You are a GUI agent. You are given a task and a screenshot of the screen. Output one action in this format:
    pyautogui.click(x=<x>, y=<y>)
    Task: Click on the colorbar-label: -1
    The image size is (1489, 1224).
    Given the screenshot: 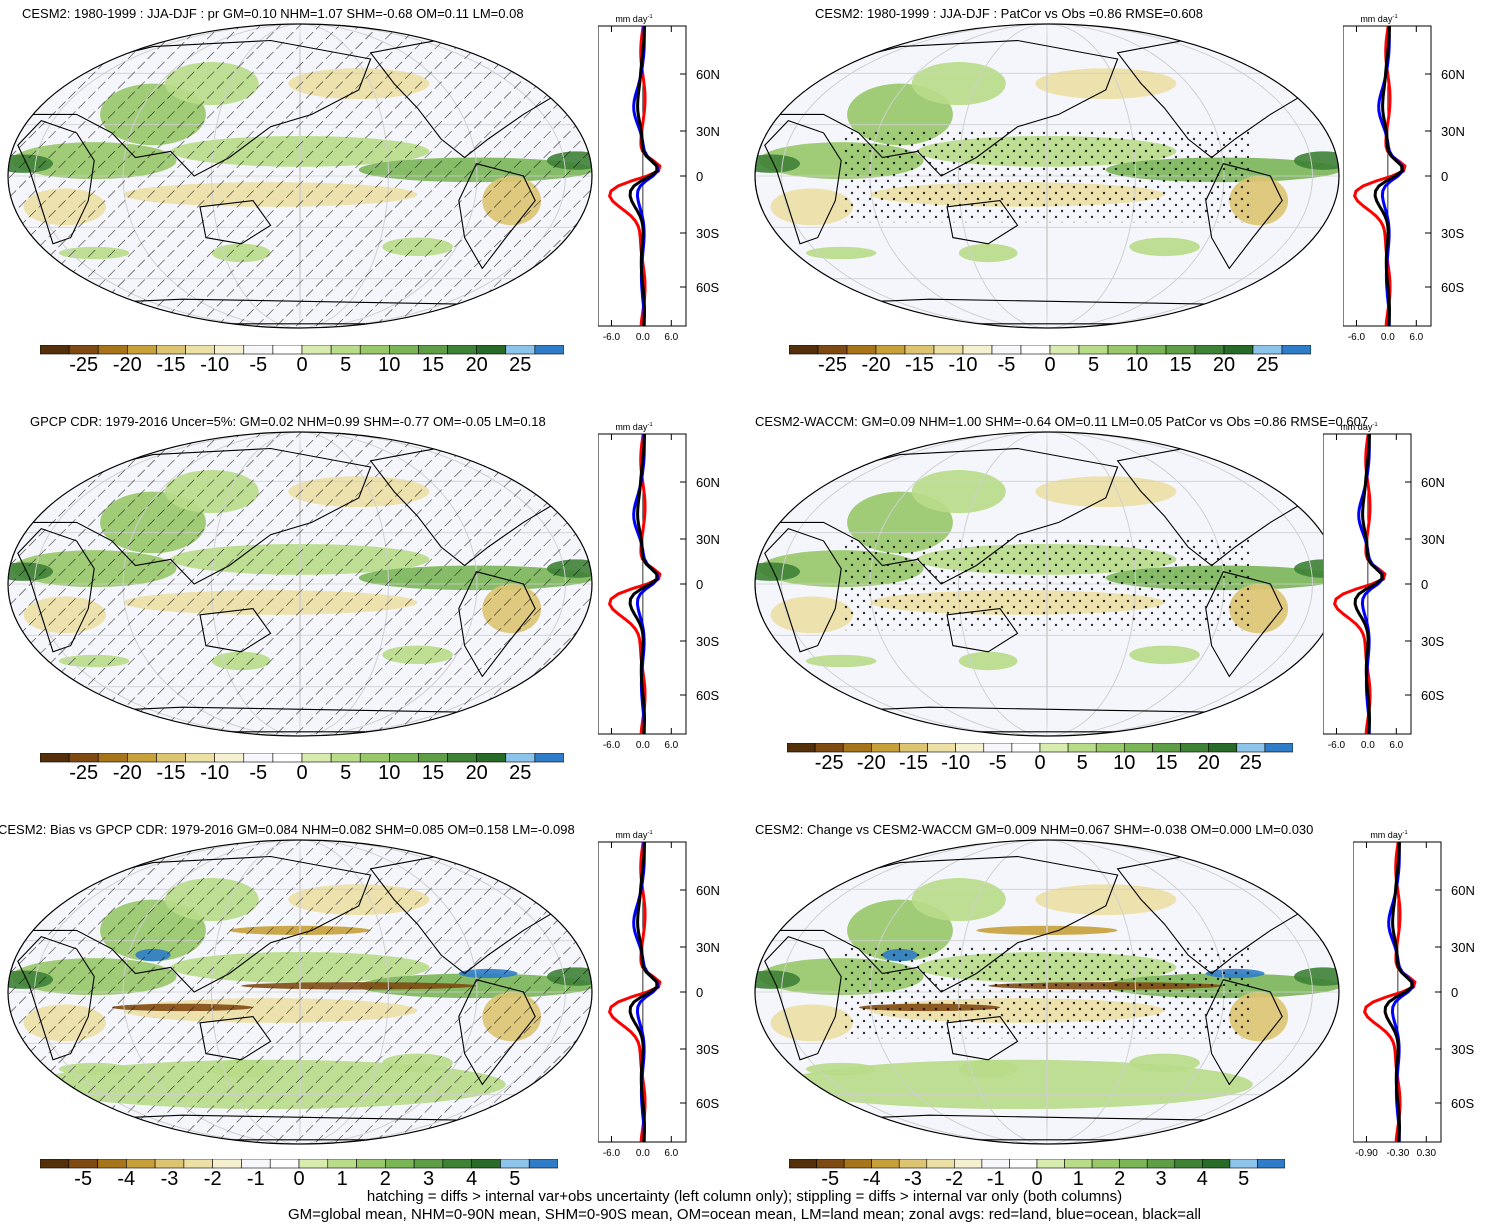 What is the action you would take?
    pyautogui.click(x=255, y=1179)
    